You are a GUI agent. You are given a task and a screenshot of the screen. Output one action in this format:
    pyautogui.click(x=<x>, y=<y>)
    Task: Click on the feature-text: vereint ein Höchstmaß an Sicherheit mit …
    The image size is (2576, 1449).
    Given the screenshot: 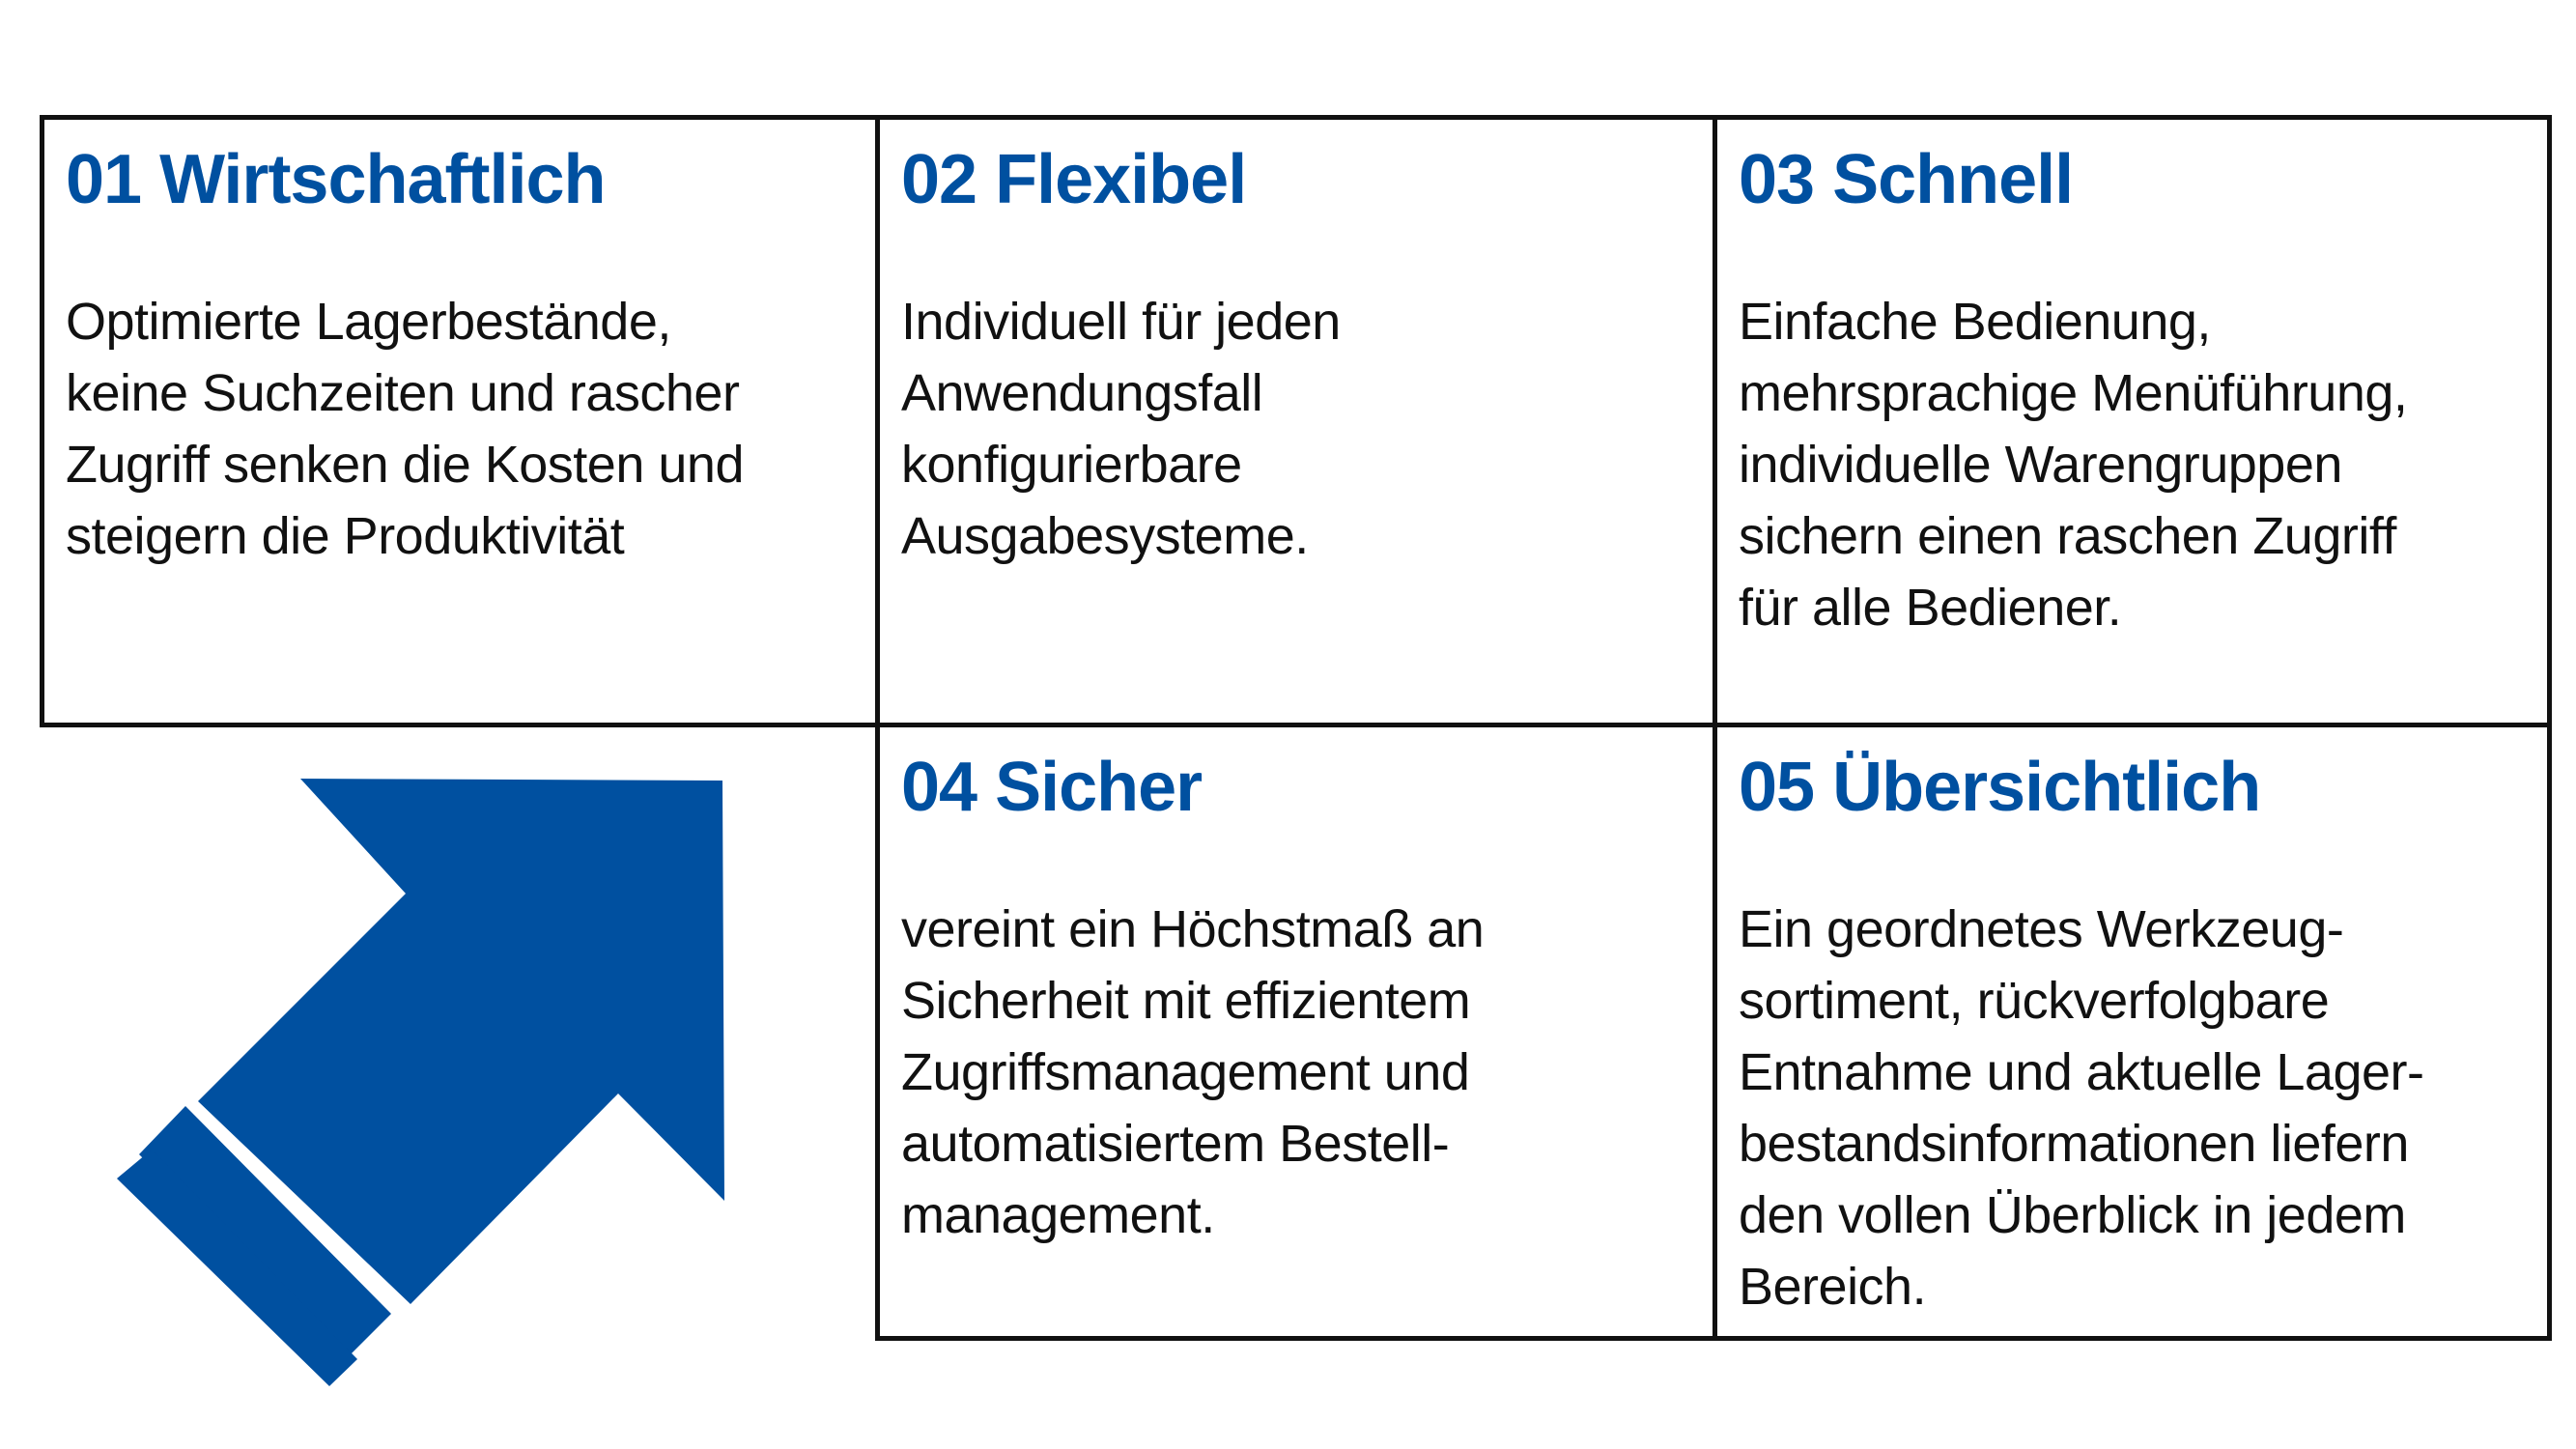 What is the action you would take?
    pyautogui.click(x=1193, y=1072)
    